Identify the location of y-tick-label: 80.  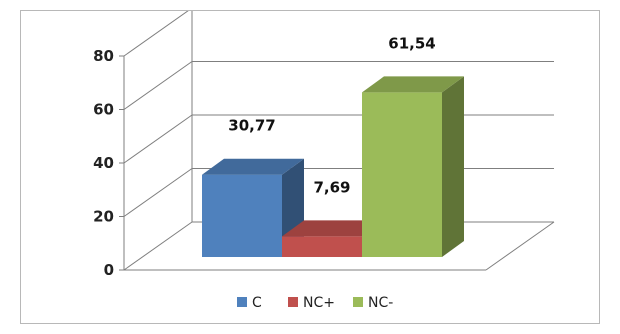
(103, 56).